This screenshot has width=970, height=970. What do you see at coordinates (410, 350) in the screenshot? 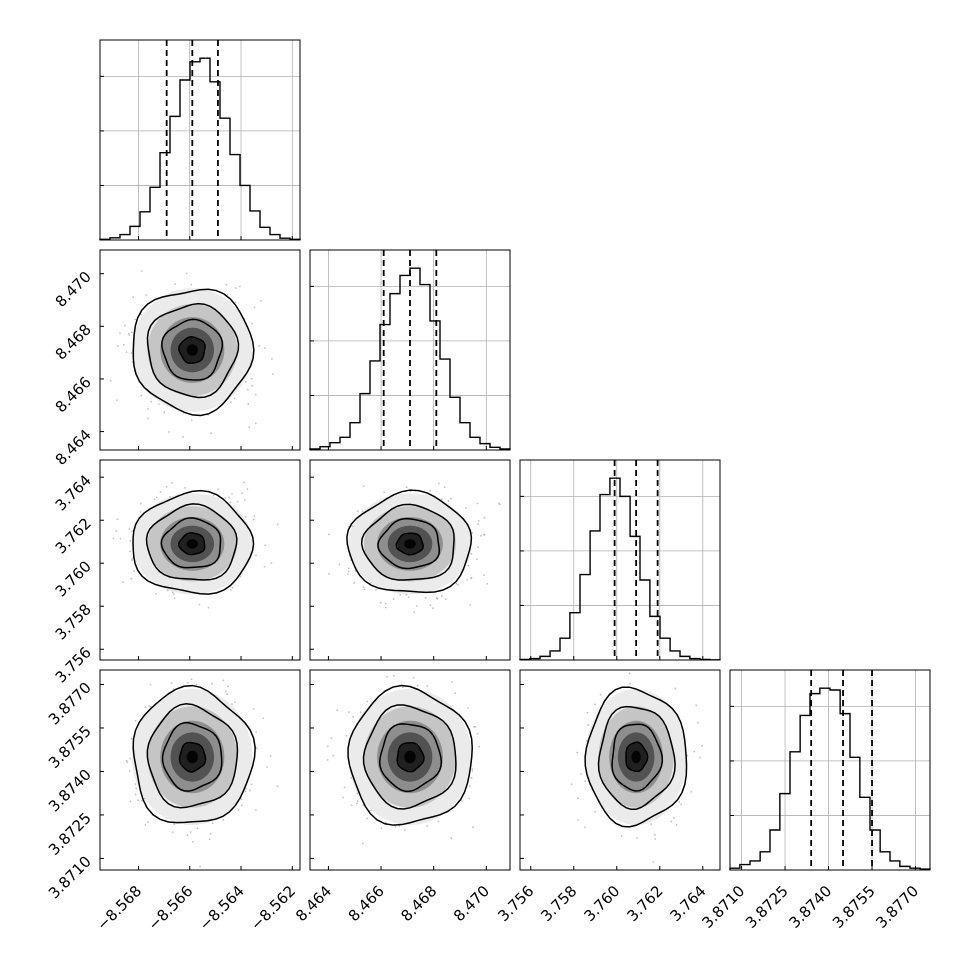
I see `hist-frame` at bounding box center [410, 350].